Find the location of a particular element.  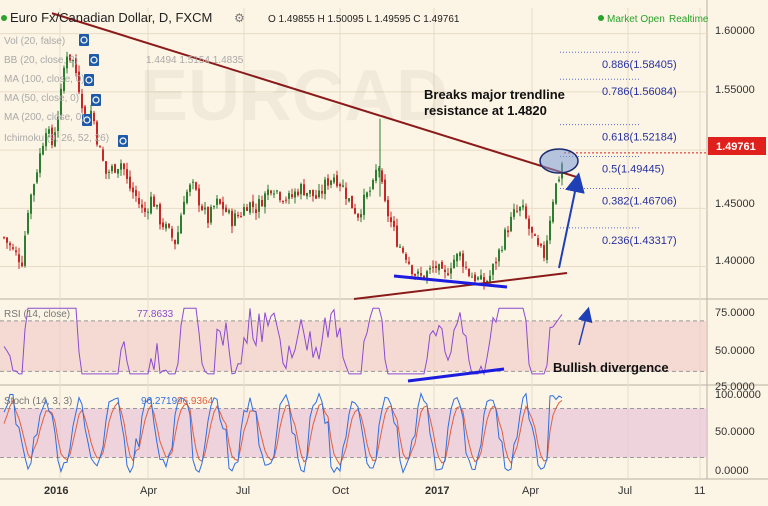

current-price-tag: 1.49761 is located at coordinates (737, 146).